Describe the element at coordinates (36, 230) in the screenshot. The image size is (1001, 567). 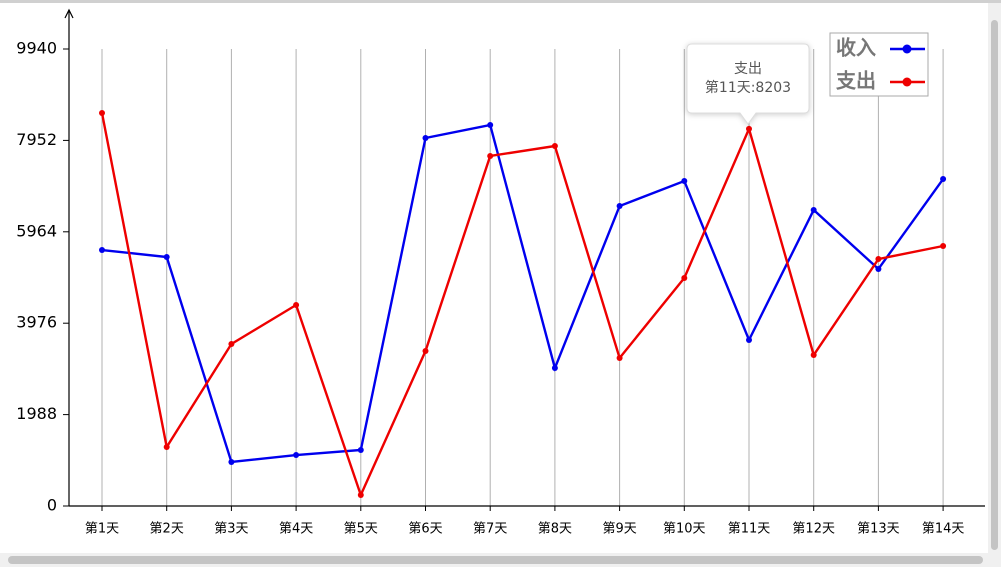
I see `y-tick-label: 5964` at that location.